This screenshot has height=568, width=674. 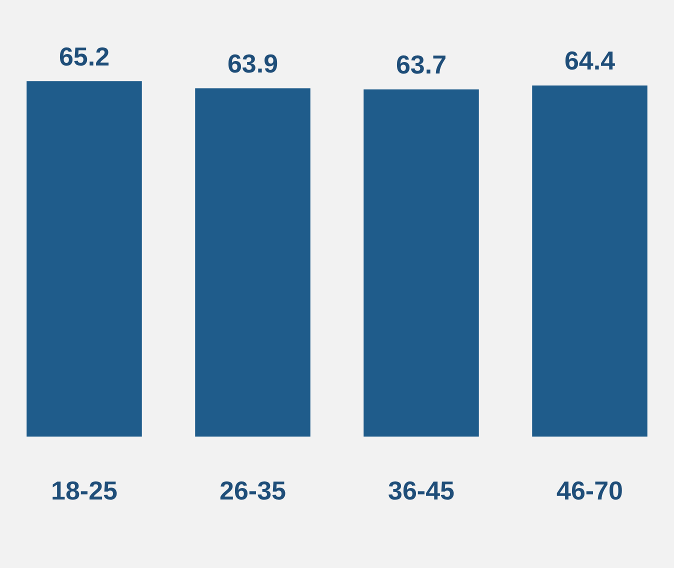 What do you see at coordinates (253, 491) in the screenshot?
I see `x-tick-label: 26-35` at bounding box center [253, 491].